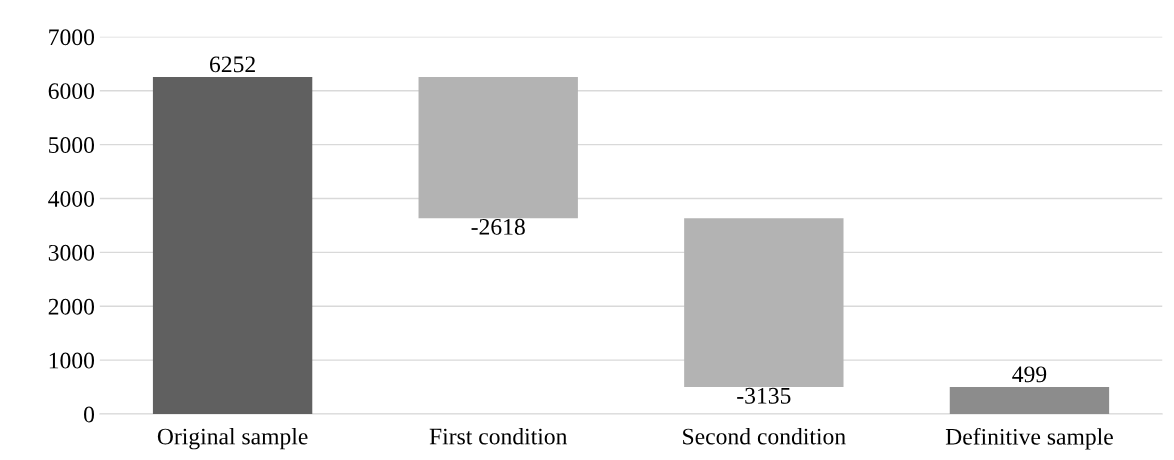  What do you see at coordinates (72, 37) in the screenshot?
I see `y-tick-label: 7000` at bounding box center [72, 37].